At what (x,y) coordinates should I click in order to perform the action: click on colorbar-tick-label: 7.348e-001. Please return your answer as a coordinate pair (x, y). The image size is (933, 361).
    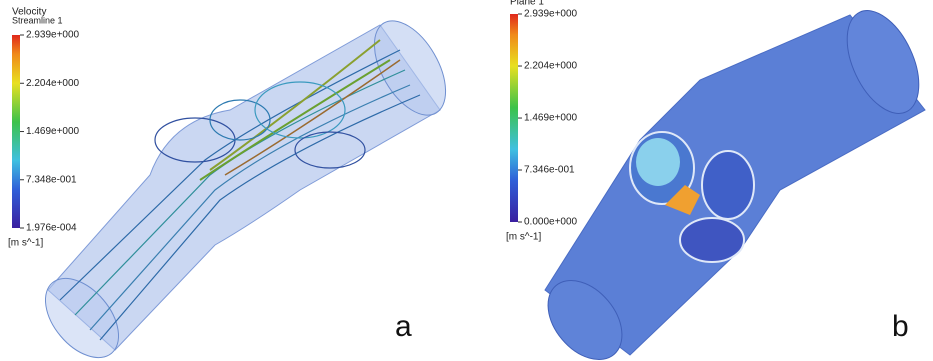
    Looking at the image, I should click on (51, 179).